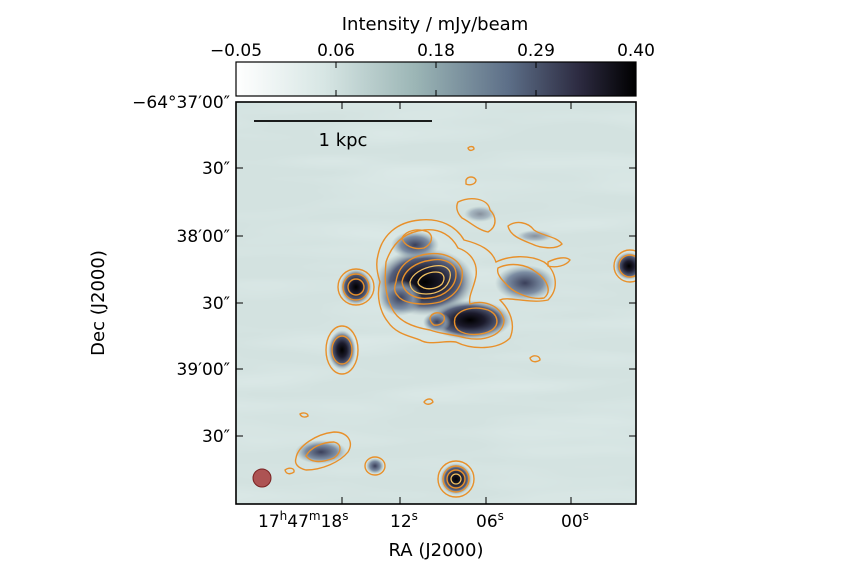 The width and height of the screenshot is (850, 567). What do you see at coordinates (522, 281) in the screenshot?
I see `contour-east-extension` at bounding box center [522, 281].